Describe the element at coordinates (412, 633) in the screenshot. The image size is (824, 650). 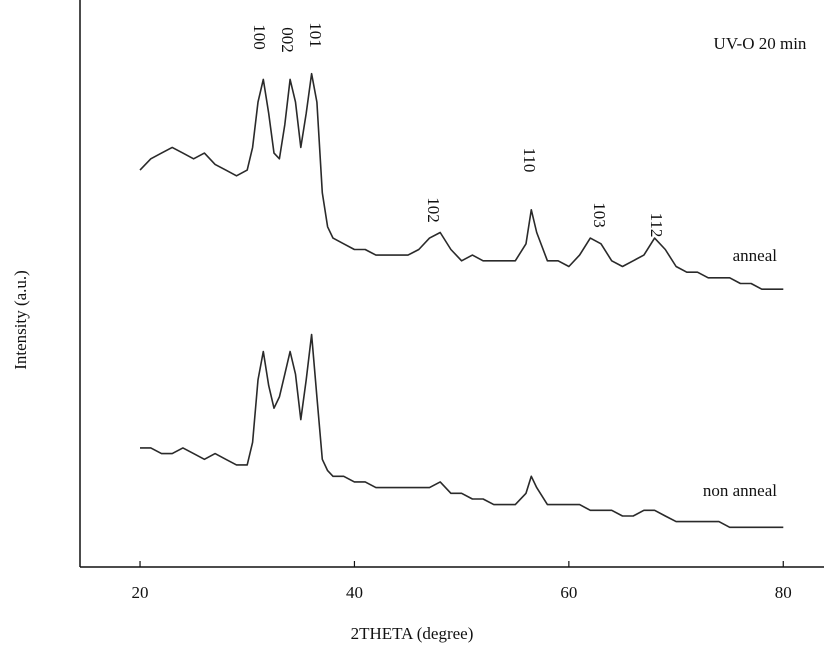
I see `x-axis-label: 2THETA (degree)` at that location.